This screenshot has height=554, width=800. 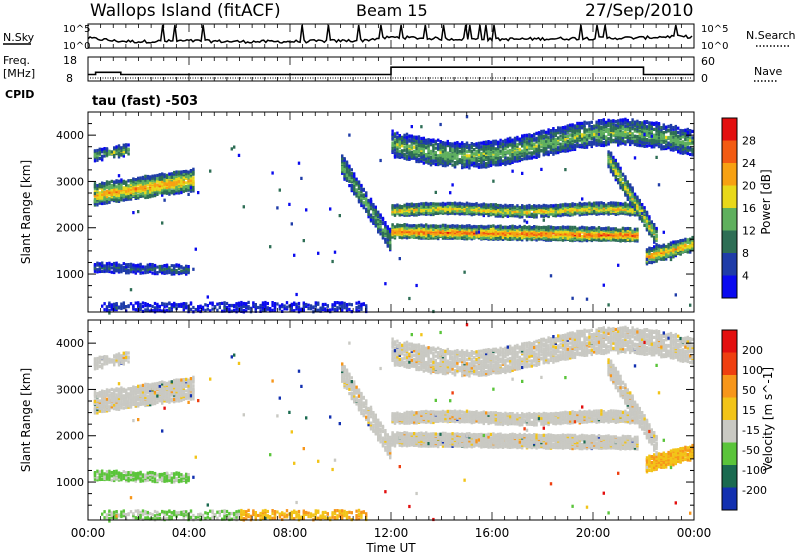 I want to click on time-tick-3: 12:00, so click(x=391, y=533).